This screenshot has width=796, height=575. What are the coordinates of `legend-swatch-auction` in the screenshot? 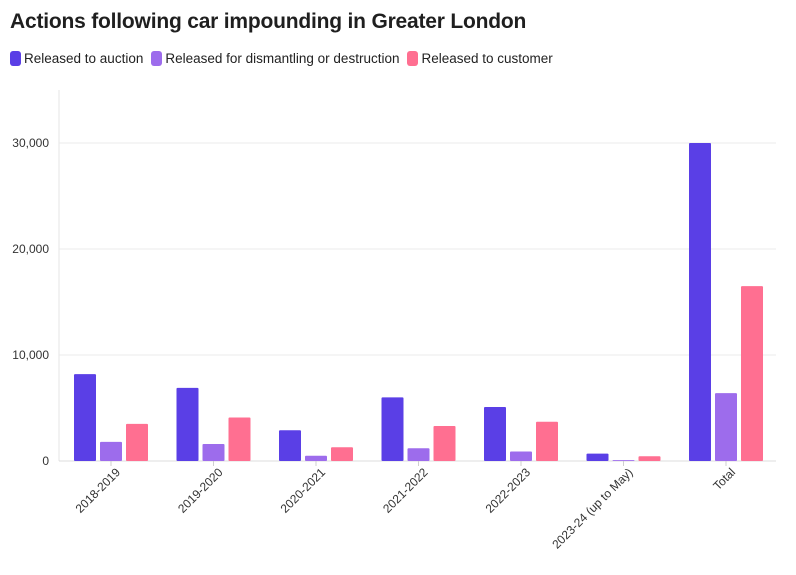 It's located at (15, 58).